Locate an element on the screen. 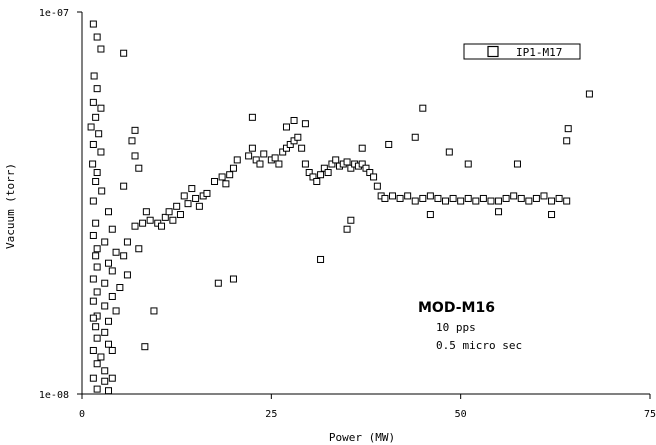 The height and width of the screenshot is (445, 656). legend: IP1-M17 is located at coordinates (522, 51).